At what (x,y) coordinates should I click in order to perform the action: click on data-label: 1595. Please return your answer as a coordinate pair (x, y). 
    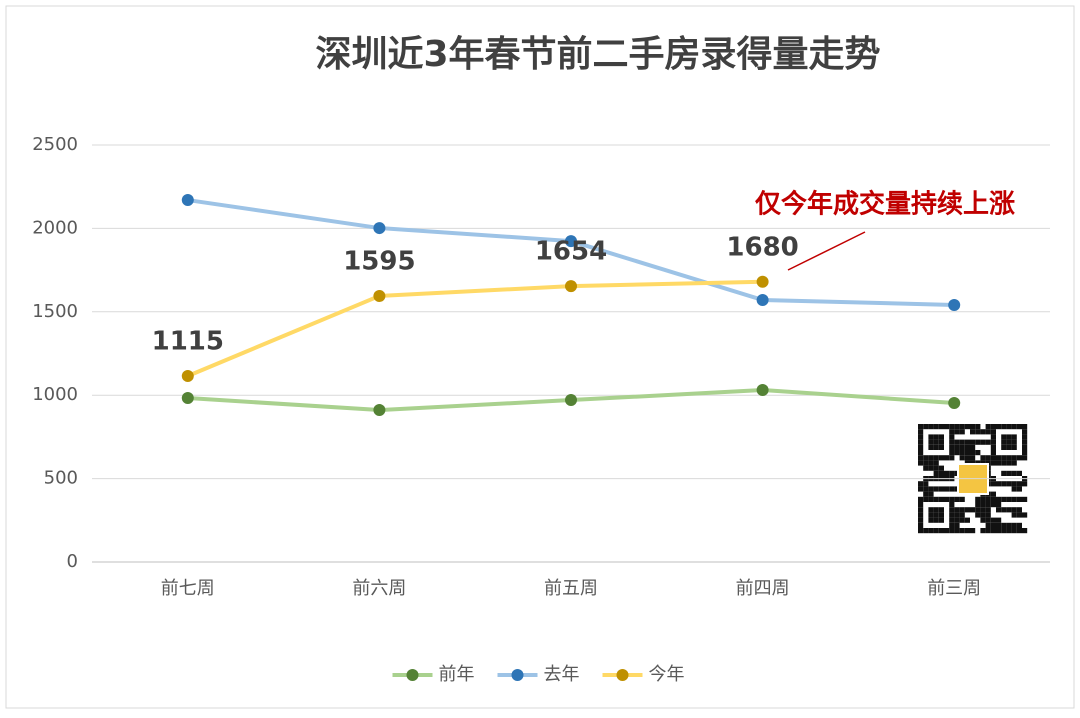
    Looking at the image, I should click on (379, 261).